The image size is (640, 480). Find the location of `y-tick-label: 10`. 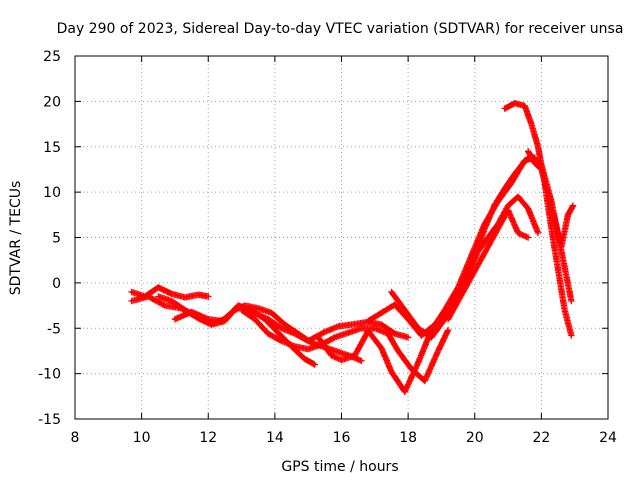

y-tick-label: 10 is located at coordinates (52, 193).